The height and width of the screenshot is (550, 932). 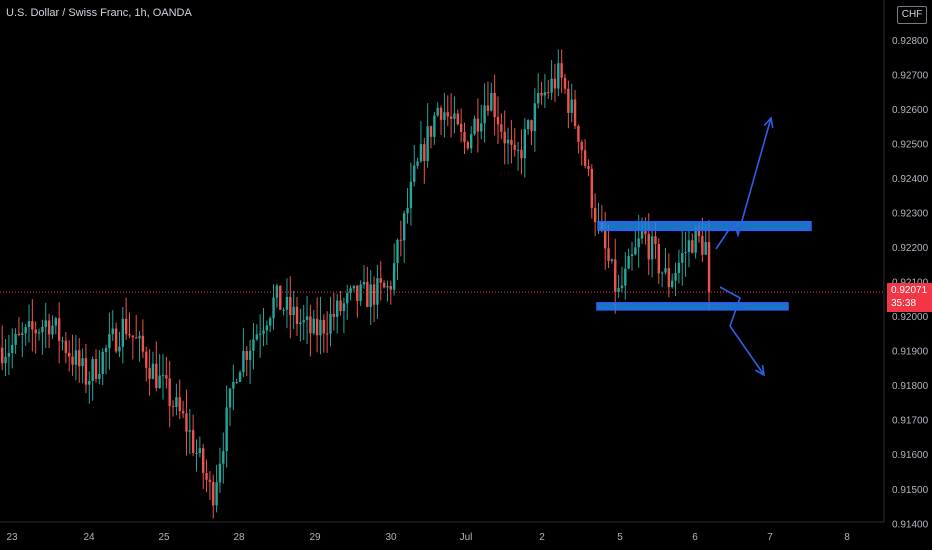 I want to click on price-tick-label: 0.92800, so click(x=910, y=41).